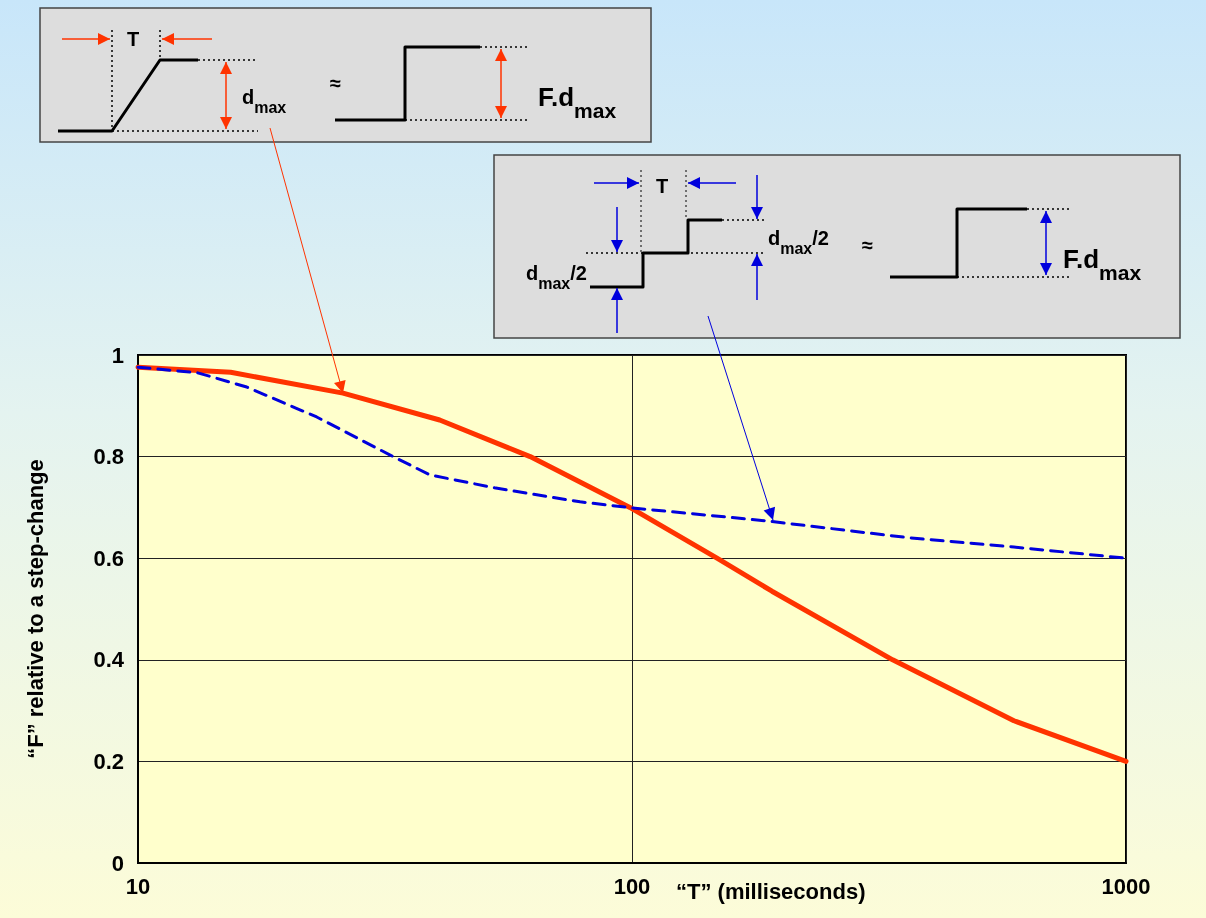 The width and height of the screenshot is (1206, 918). Describe the element at coordinates (771, 891) in the screenshot. I see `x-axis-title: “T” (milliseconds)` at that location.